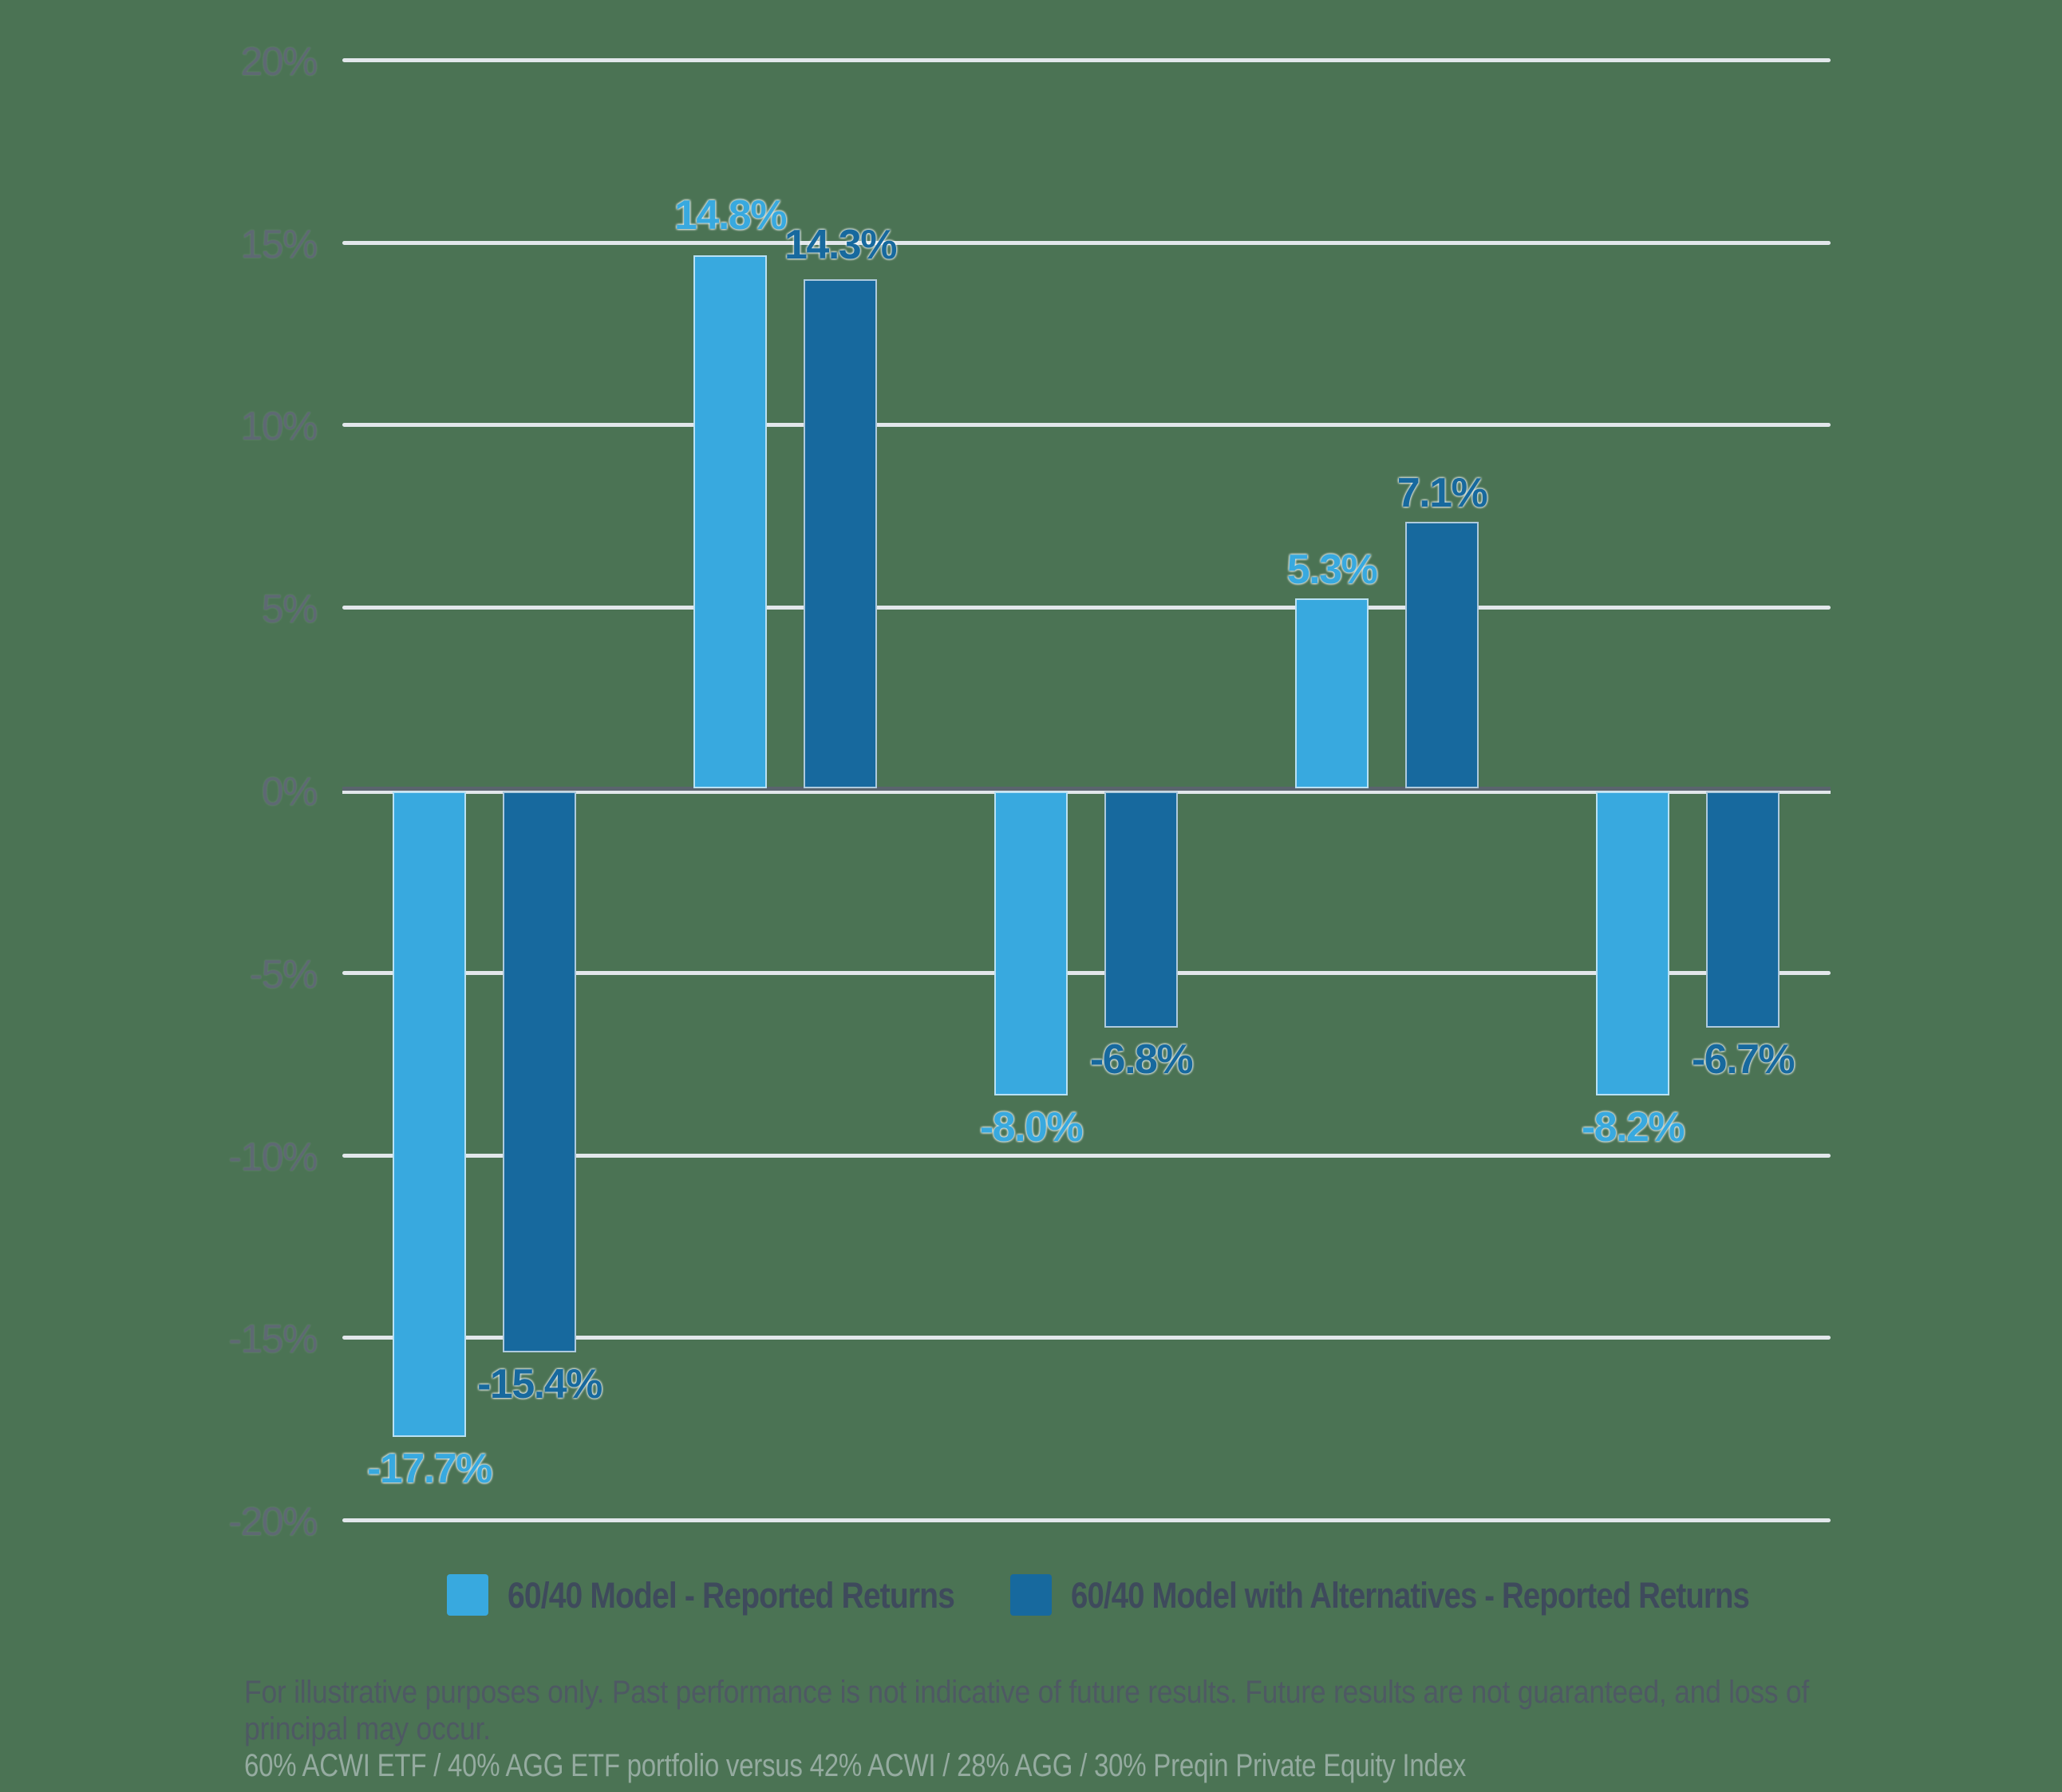 The height and width of the screenshot is (1792, 2062). Describe the element at coordinates (1442, 655) in the screenshot. I see `bar-series2-group4` at that location.